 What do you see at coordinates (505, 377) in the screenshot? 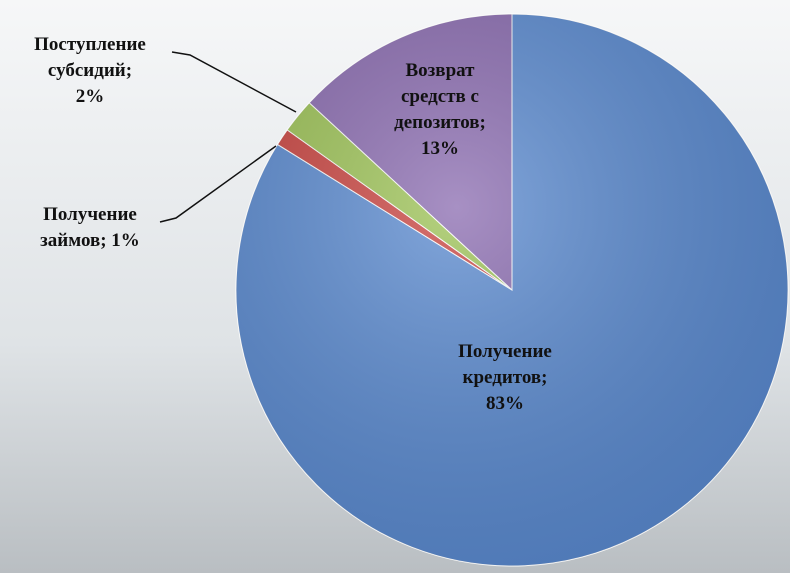
I see `data-label: Получение кредитов; 83%` at bounding box center [505, 377].